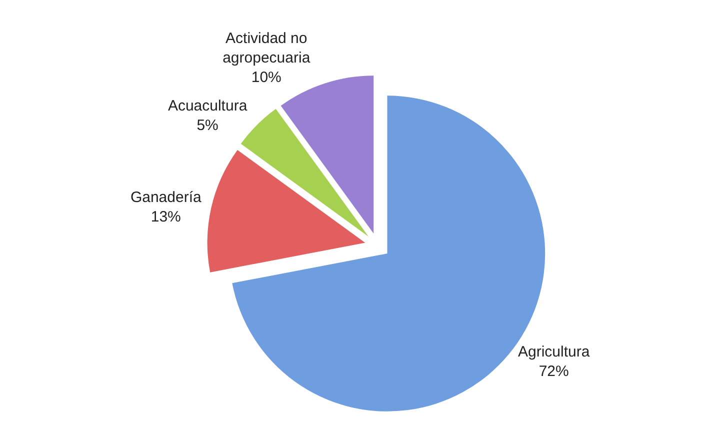 The image size is (721, 446). What do you see at coordinates (553, 371) in the screenshot?
I see `data-label: 72%` at bounding box center [553, 371].